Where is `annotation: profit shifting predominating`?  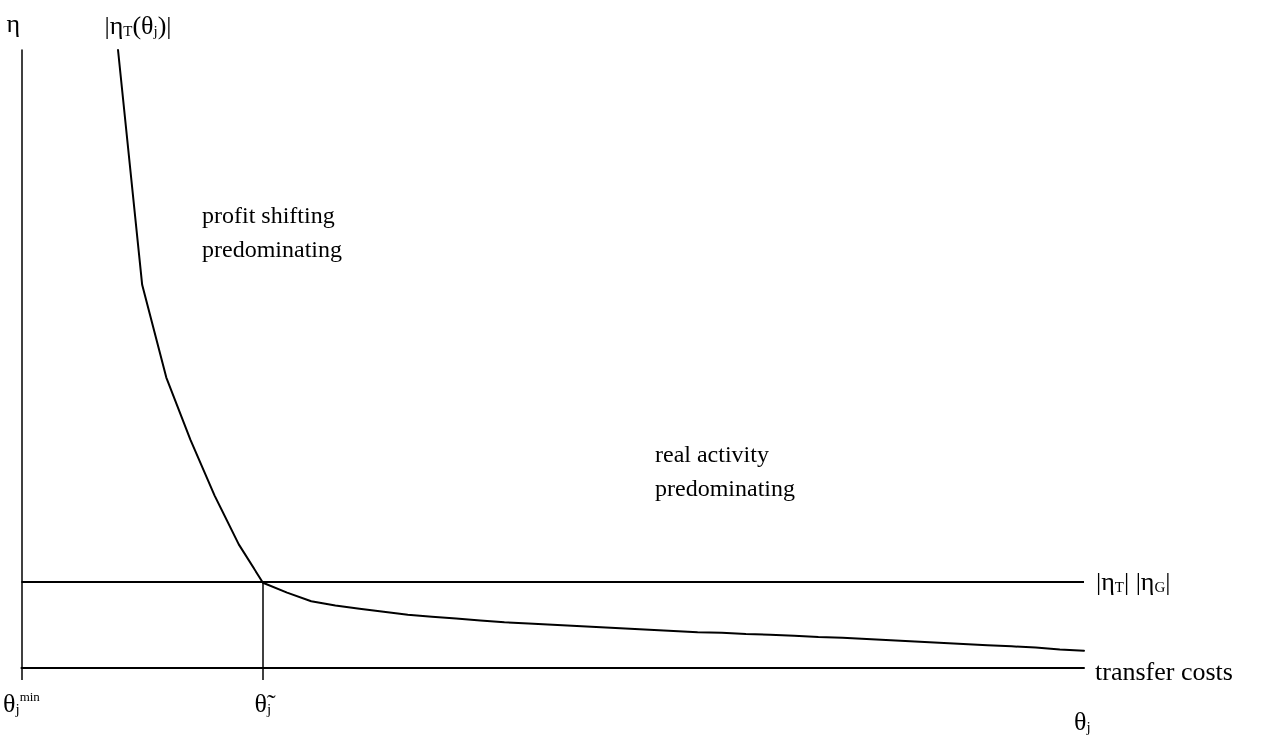 annotation: profit shifting predominating is located at coordinates (272, 232).